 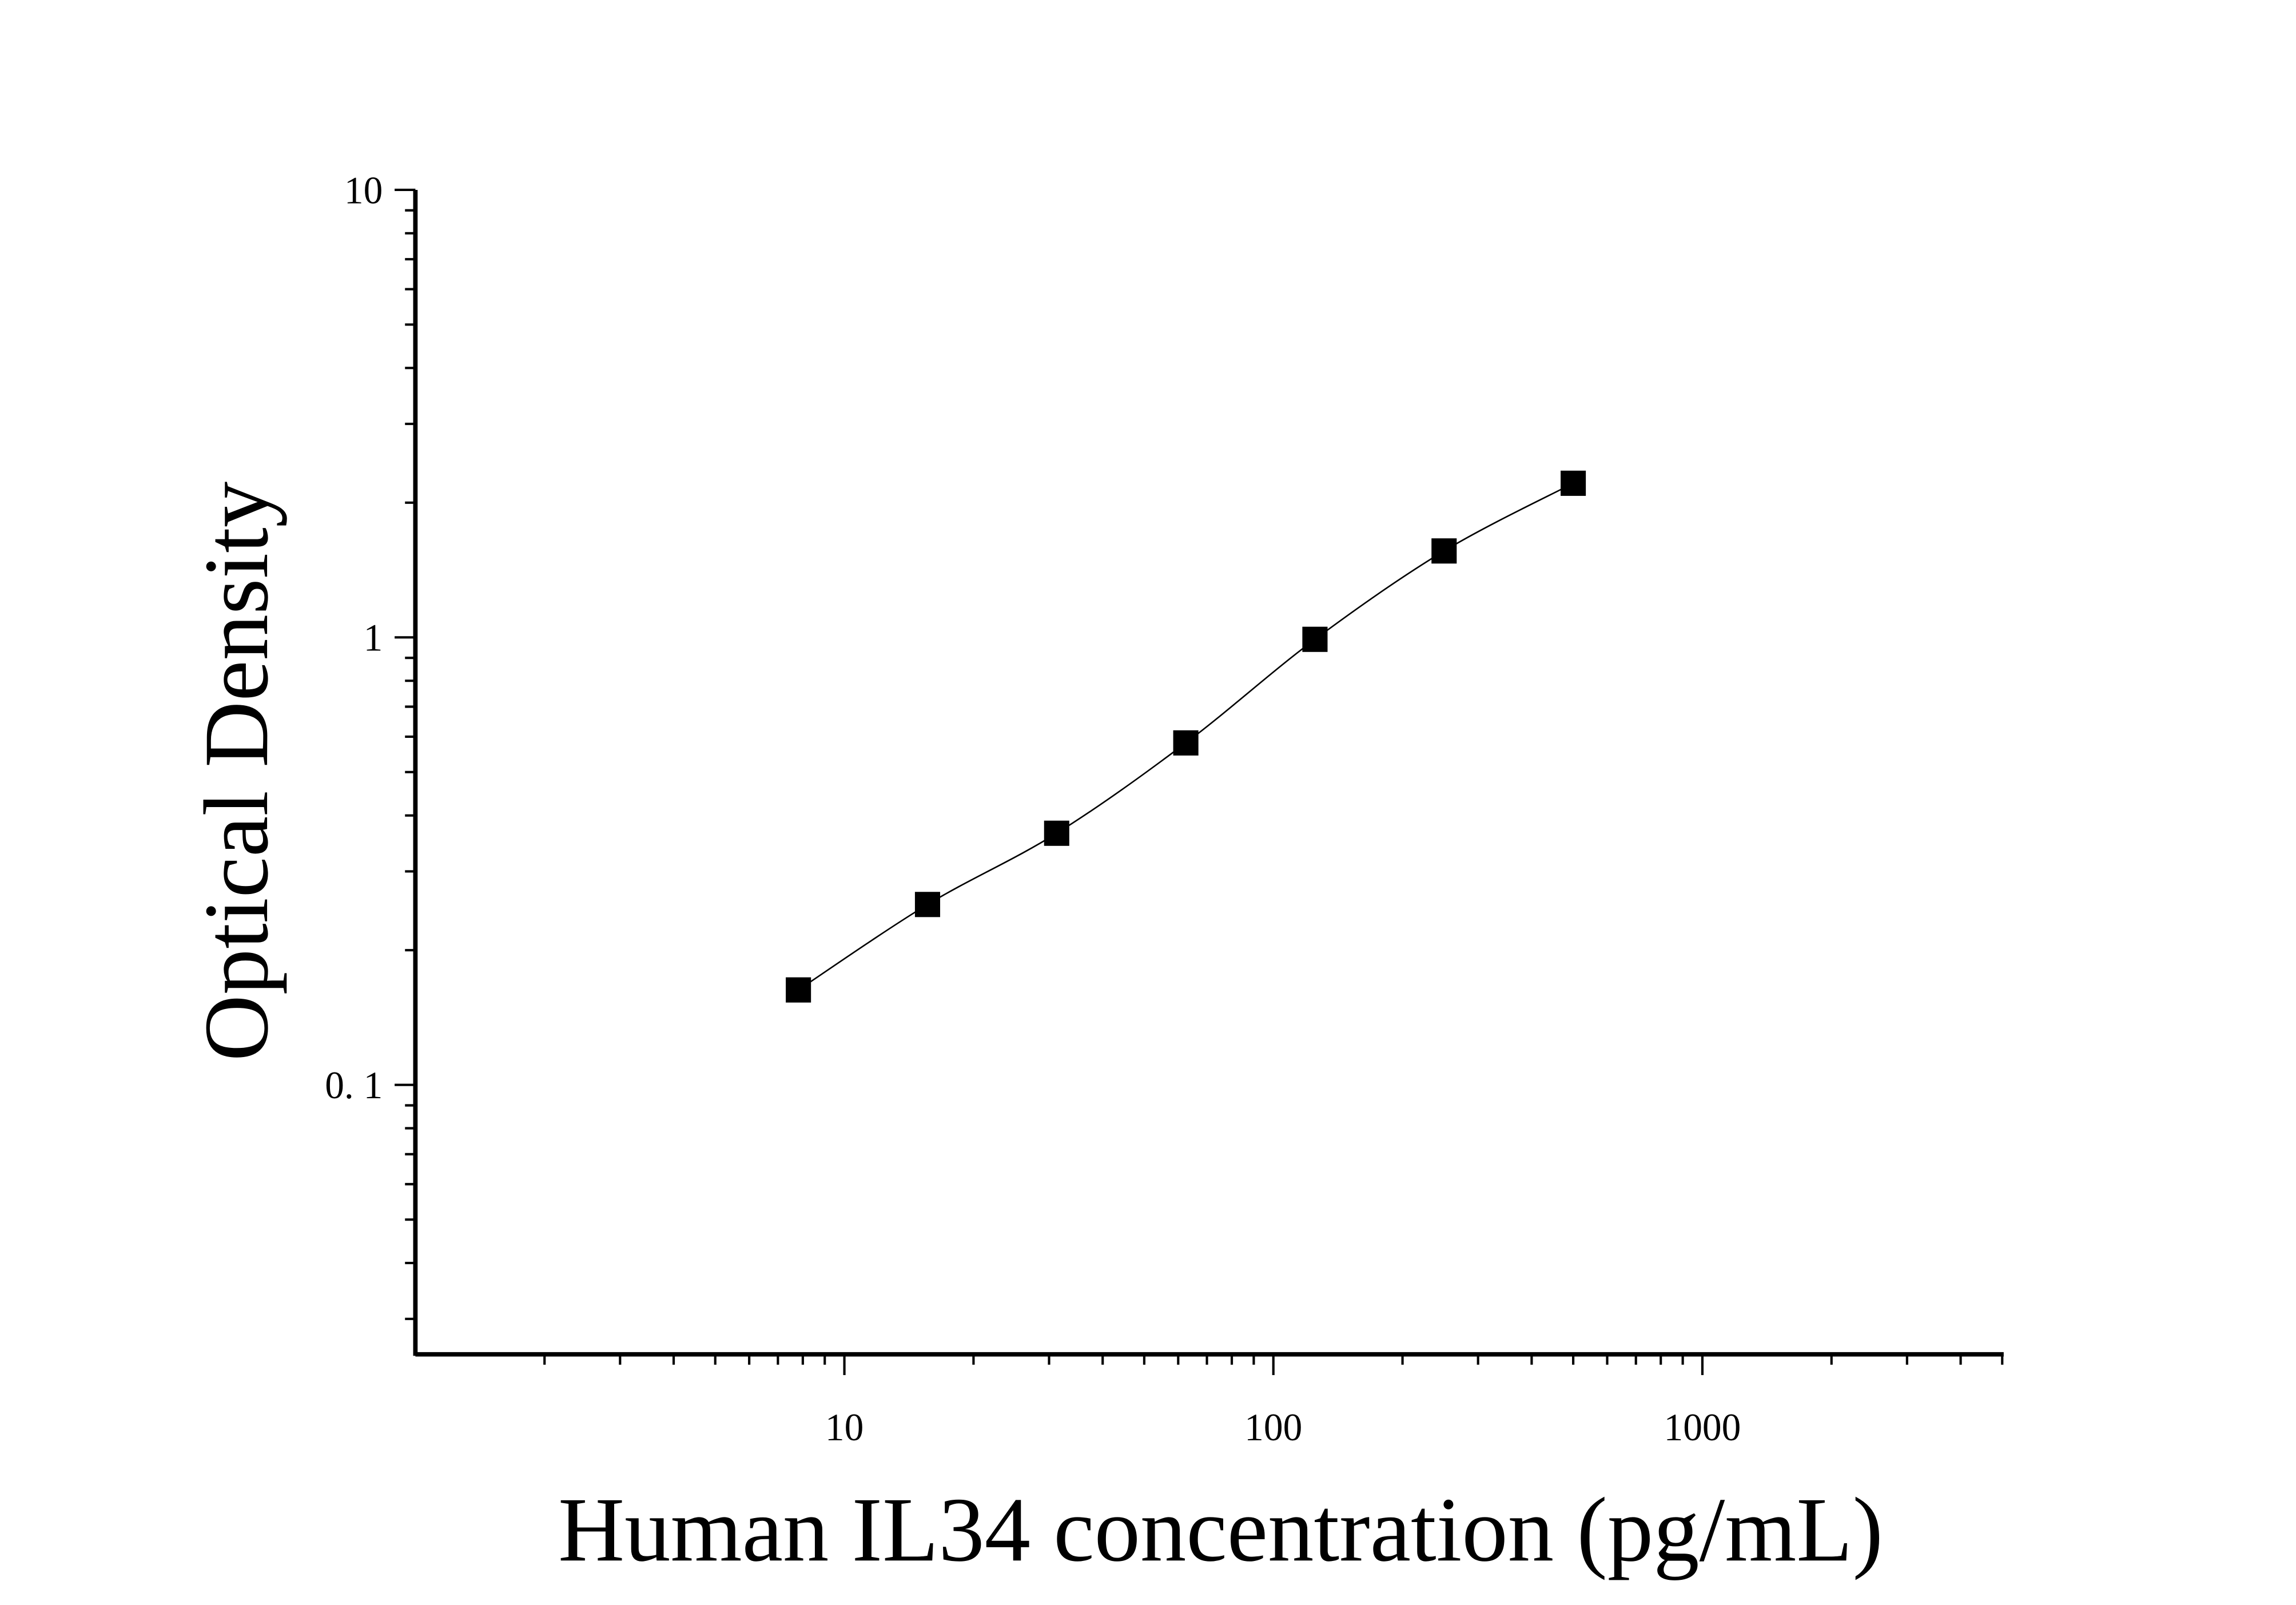 What do you see at coordinates (844, 1427) in the screenshot?
I see `x-tick-label: 10` at bounding box center [844, 1427].